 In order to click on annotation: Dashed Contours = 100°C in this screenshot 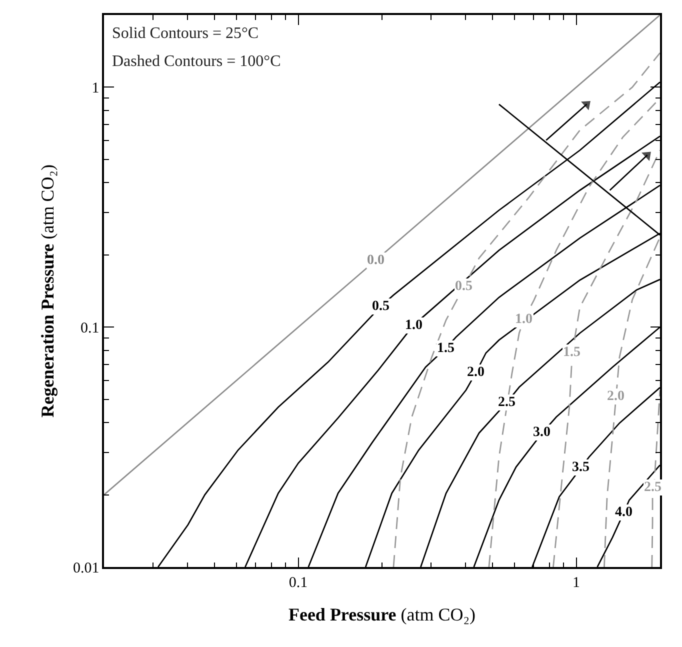, I will do `click(196, 61)`.